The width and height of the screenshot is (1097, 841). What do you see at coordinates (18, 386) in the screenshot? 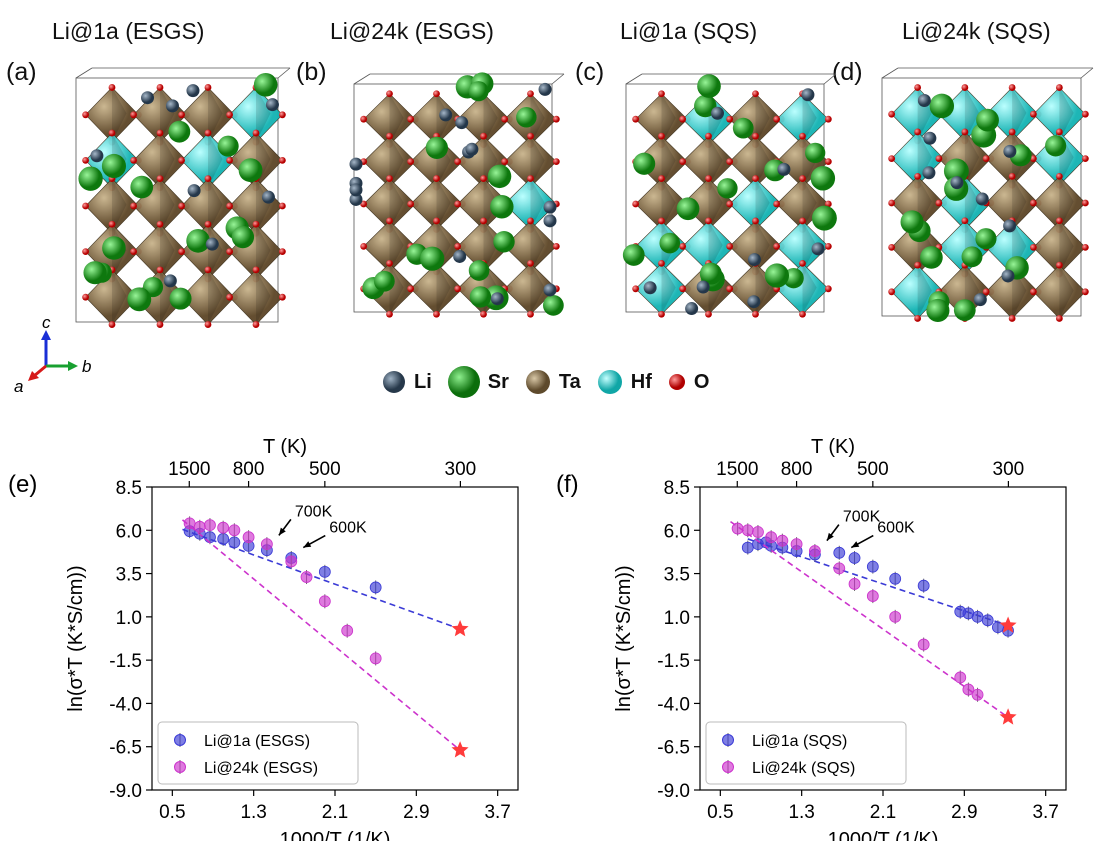
I see `axis-label-a: a` at bounding box center [18, 386].